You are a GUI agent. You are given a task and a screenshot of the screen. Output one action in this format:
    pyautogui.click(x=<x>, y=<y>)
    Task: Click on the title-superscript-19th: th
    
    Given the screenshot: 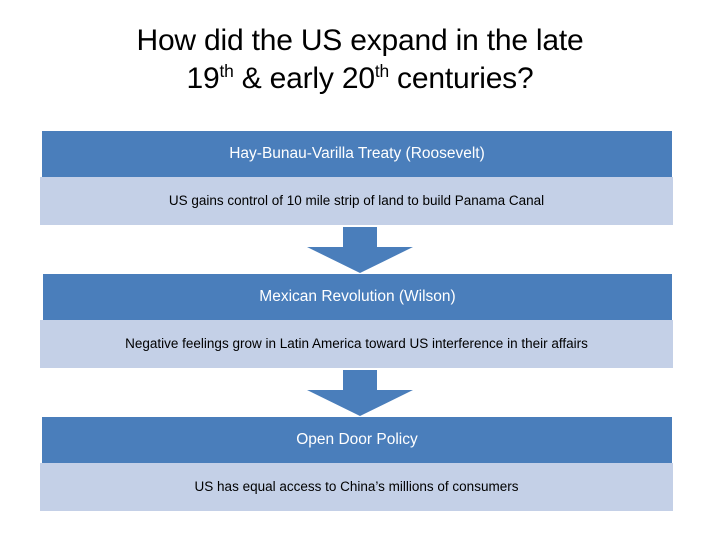 What is the action you would take?
    pyautogui.click(x=226, y=71)
    